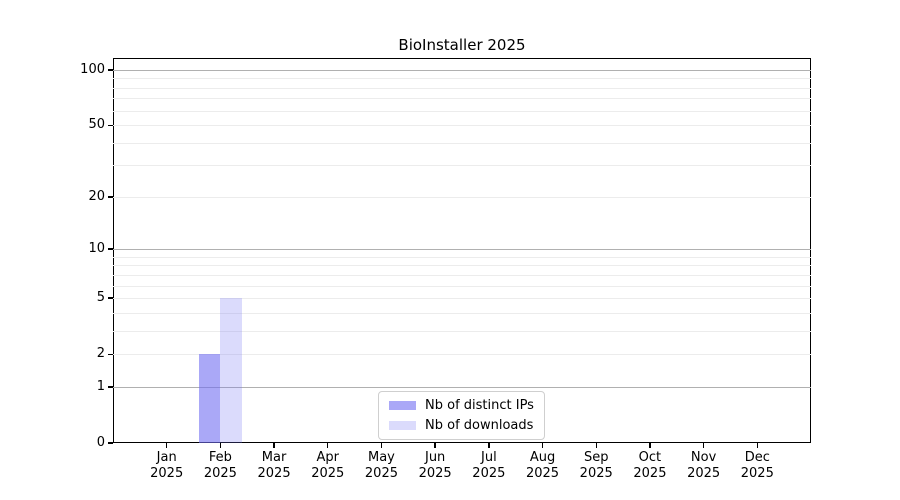 The image size is (900, 500). What do you see at coordinates (461, 415) in the screenshot?
I see `legend: Nb of distinct IPs Nb of downloads` at bounding box center [461, 415].